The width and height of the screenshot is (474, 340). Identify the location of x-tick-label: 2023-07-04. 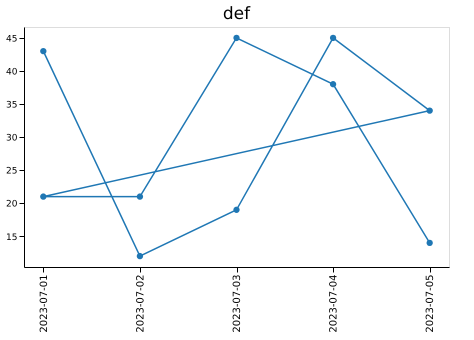
(334, 303).